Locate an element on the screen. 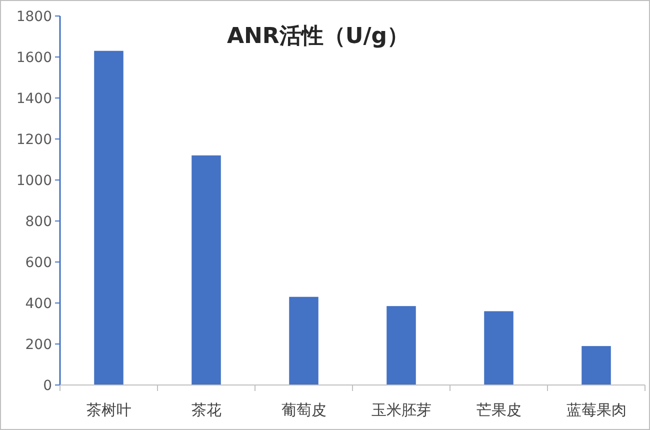  x-tick-label: 芒果皮 is located at coordinates (499, 410).